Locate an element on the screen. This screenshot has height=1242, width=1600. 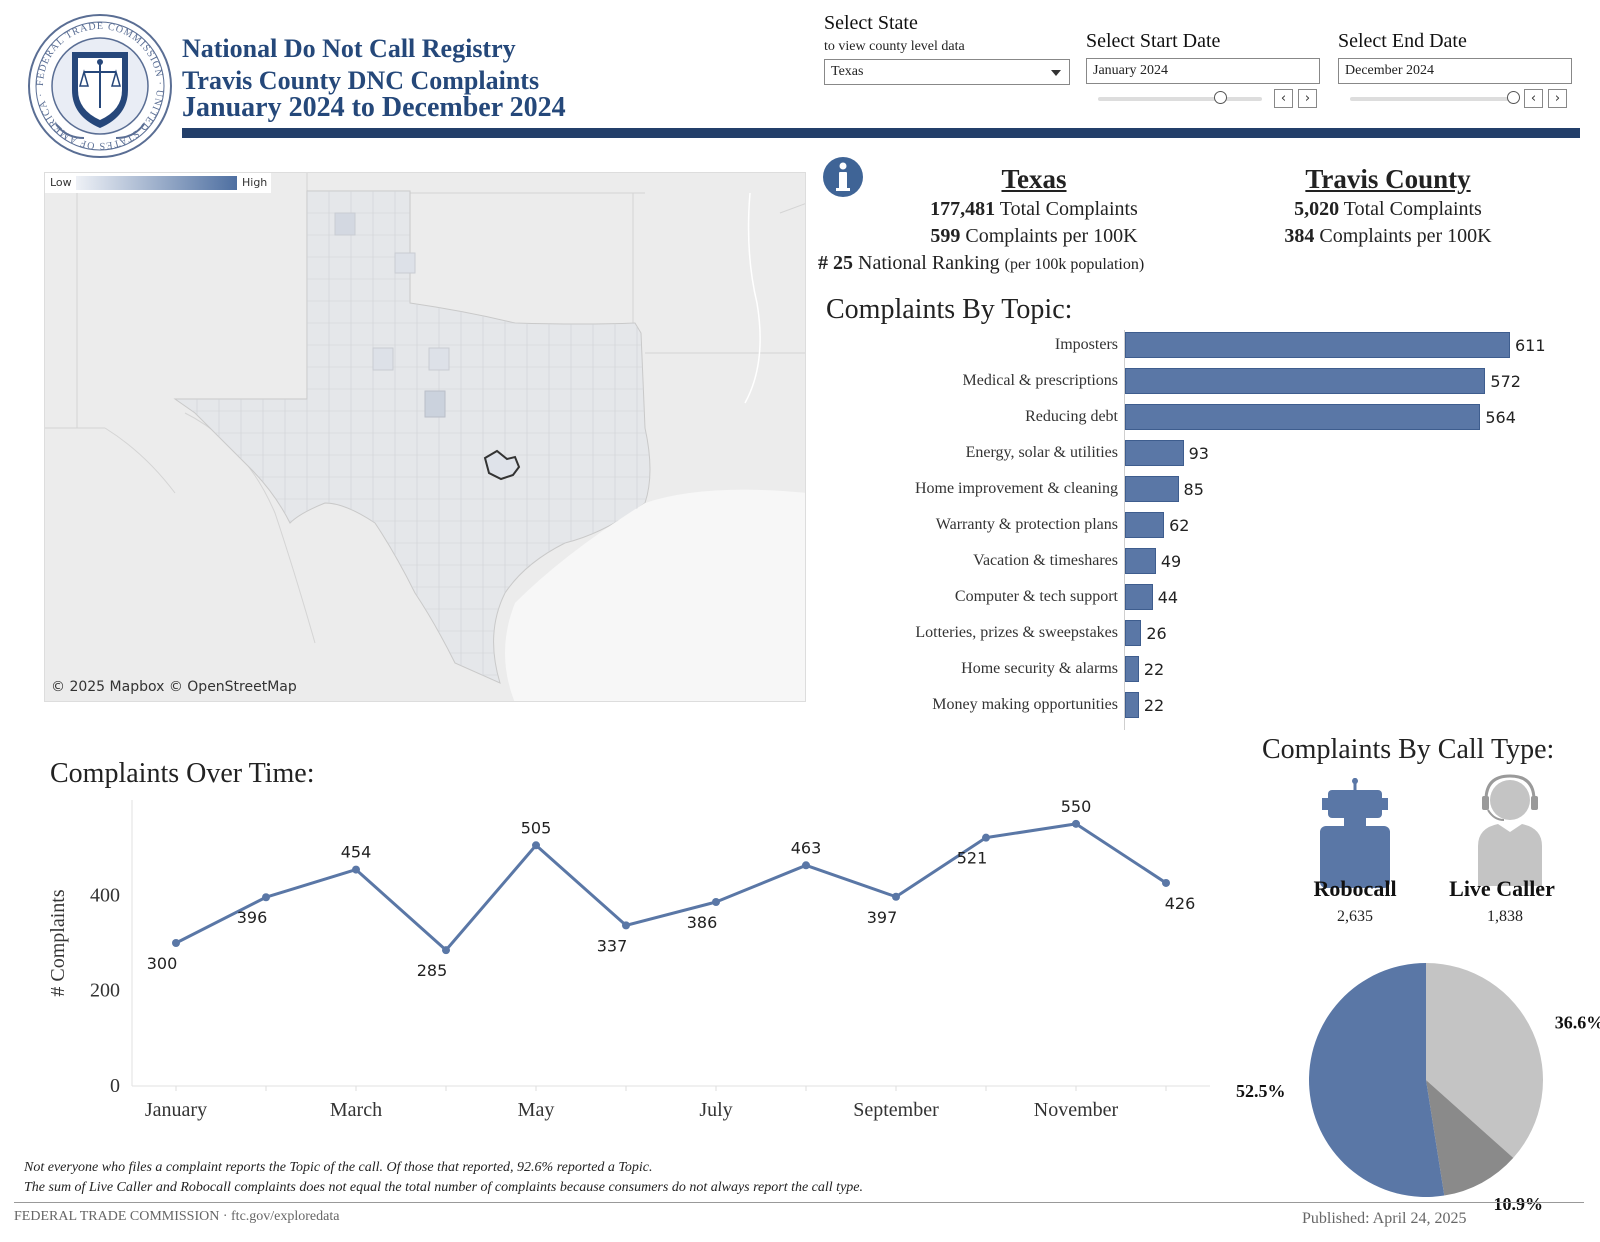
x-tick-label: May is located at coordinates (536, 1110).